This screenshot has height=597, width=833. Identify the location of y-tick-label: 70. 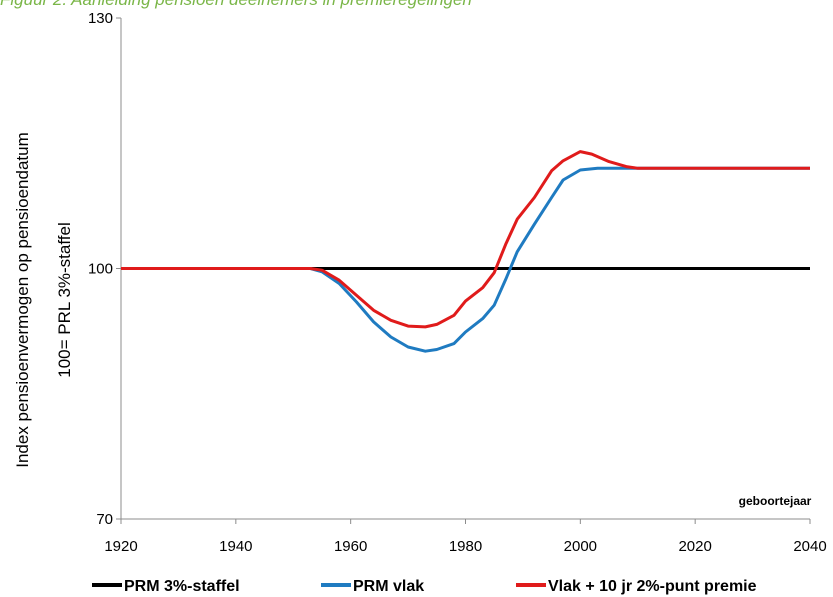
(104, 519).